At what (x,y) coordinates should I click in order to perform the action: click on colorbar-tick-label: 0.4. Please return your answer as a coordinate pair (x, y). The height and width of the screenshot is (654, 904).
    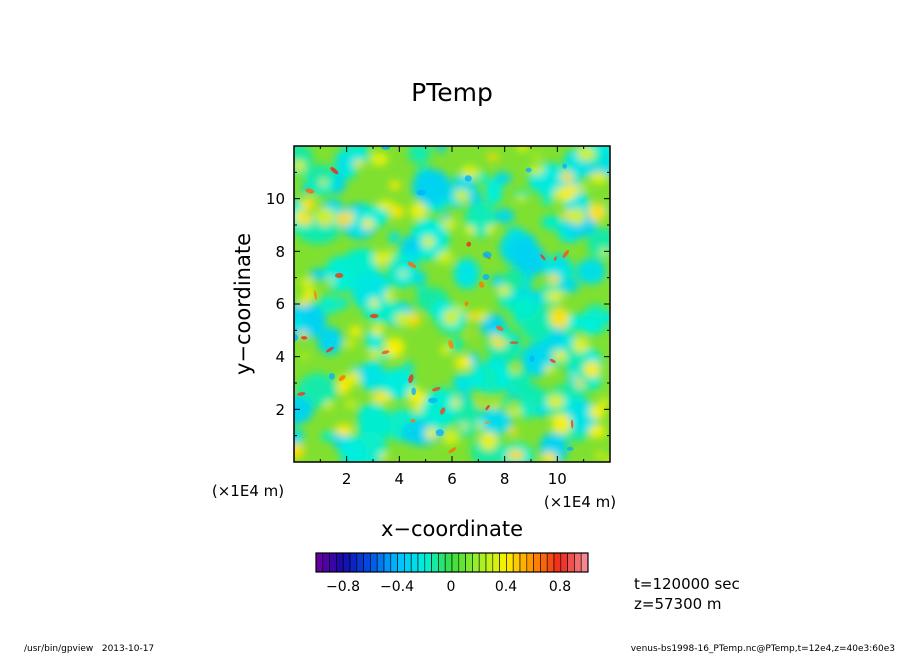
    Looking at the image, I should click on (506, 587).